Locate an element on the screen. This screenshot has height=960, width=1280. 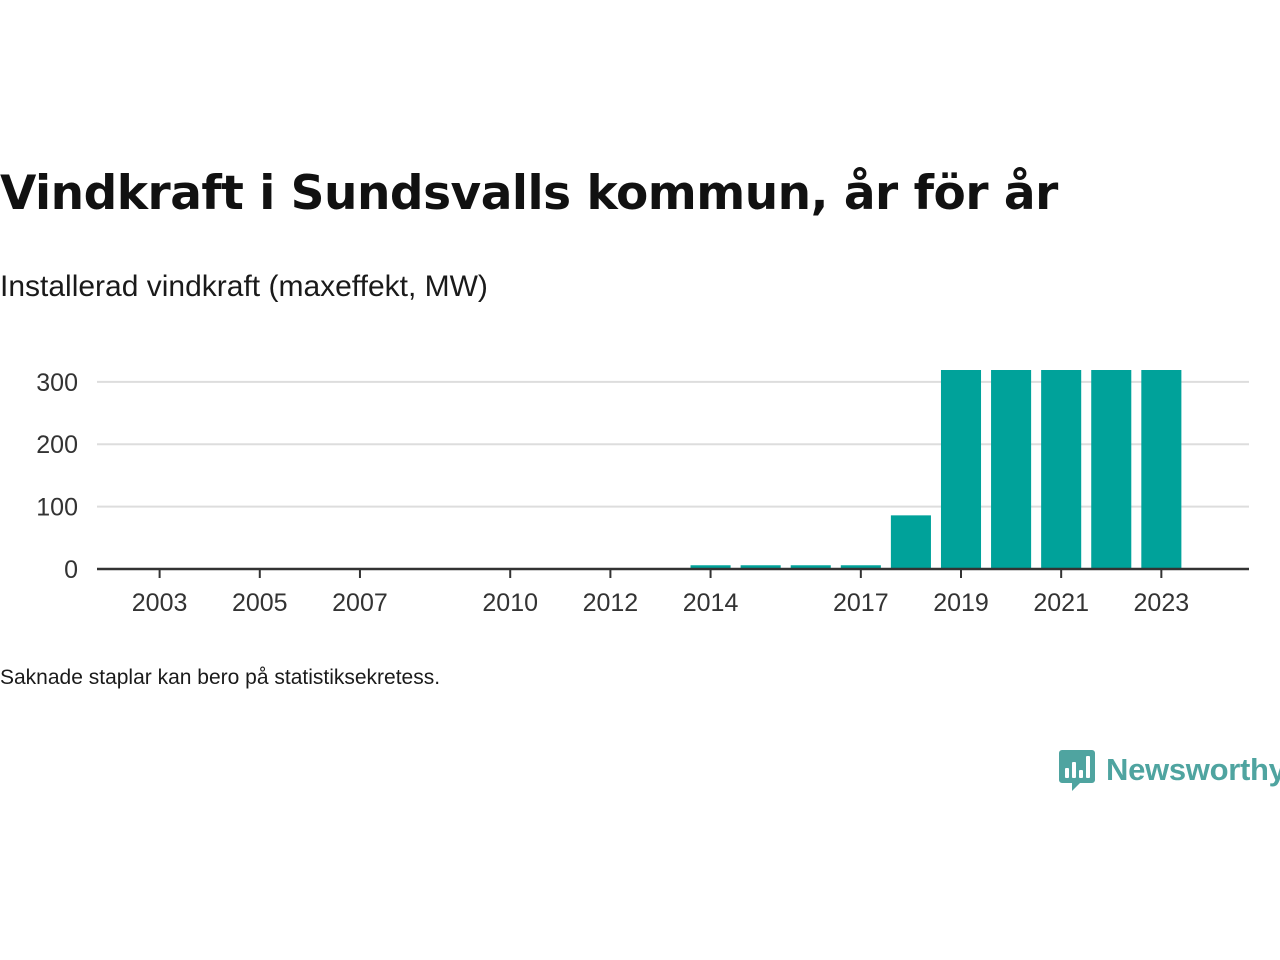
bar-2017 is located at coordinates (860, 567).